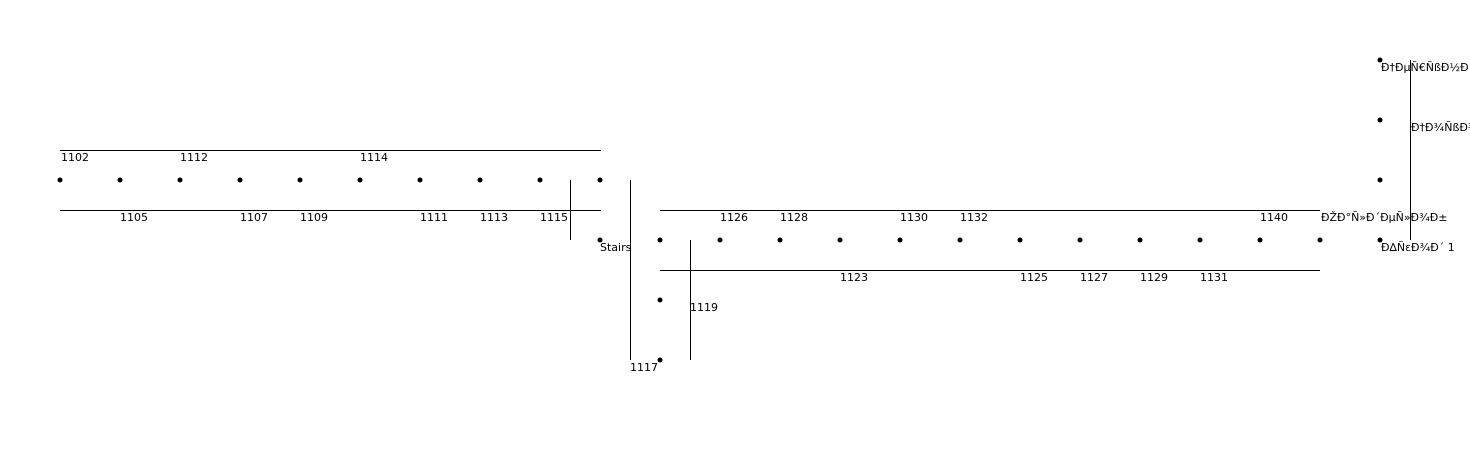  I want to click on room-label-1107: 1107, so click(254, 217).